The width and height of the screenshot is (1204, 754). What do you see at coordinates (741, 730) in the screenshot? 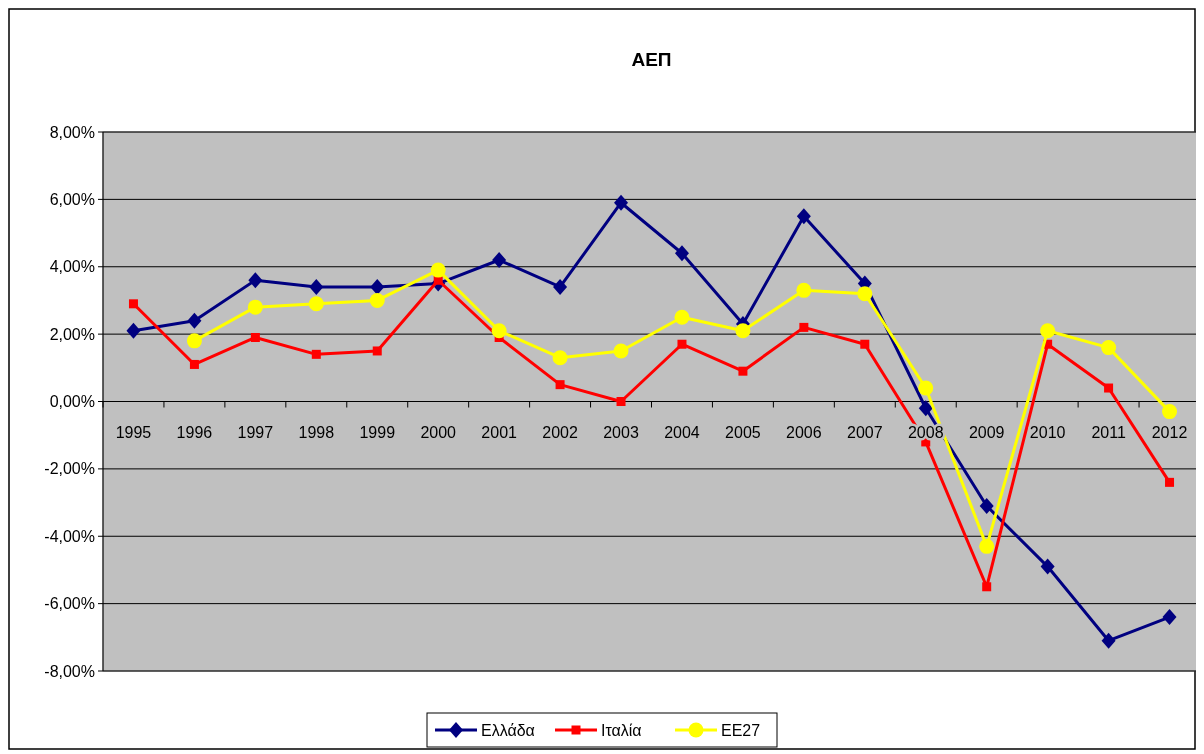
I see `legend-label: ΕΕ27` at bounding box center [741, 730].